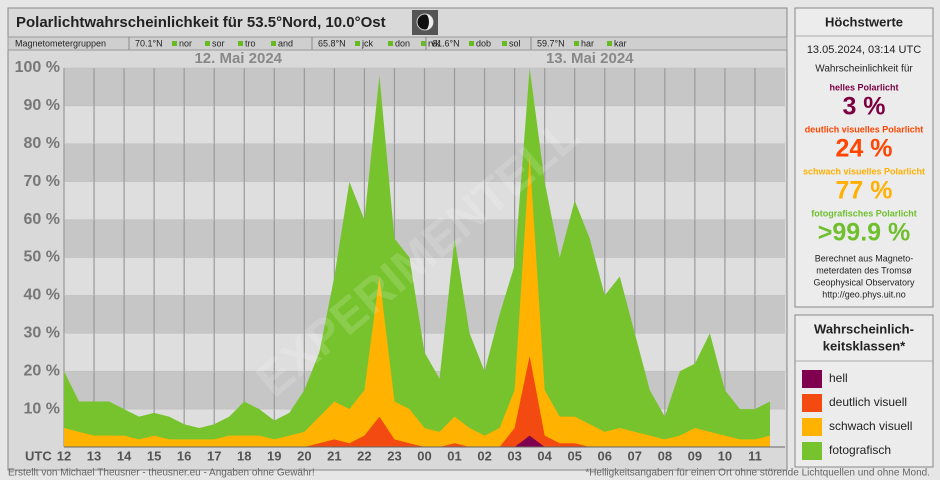 The image size is (940, 480). What do you see at coordinates (42, 370) in the screenshot?
I see `y-tick-label: 20 %` at bounding box center [42, 370].